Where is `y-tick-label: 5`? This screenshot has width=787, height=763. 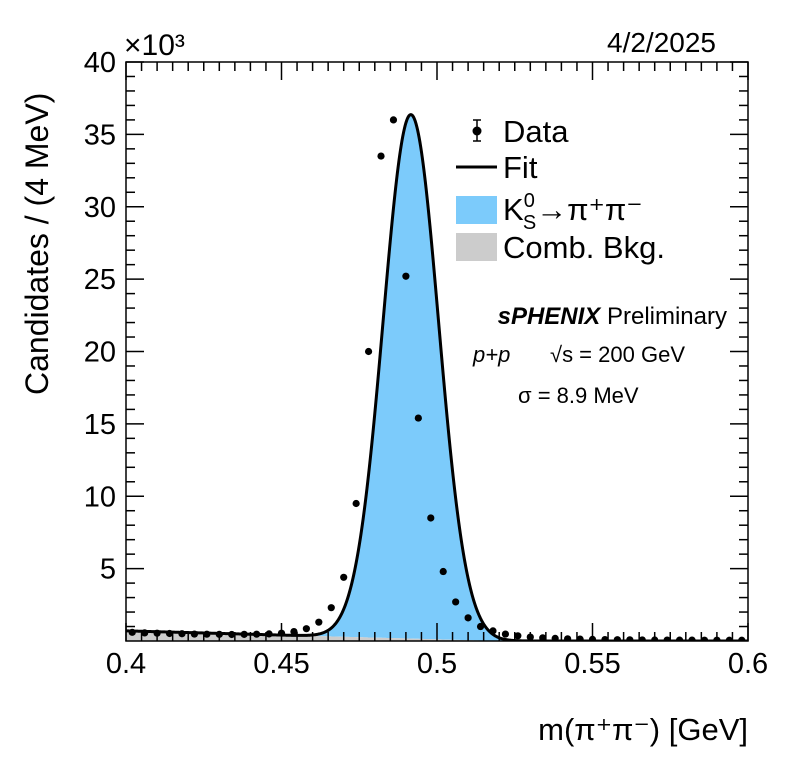
y-tick-label: 5 is located at coordinates (108, 570).